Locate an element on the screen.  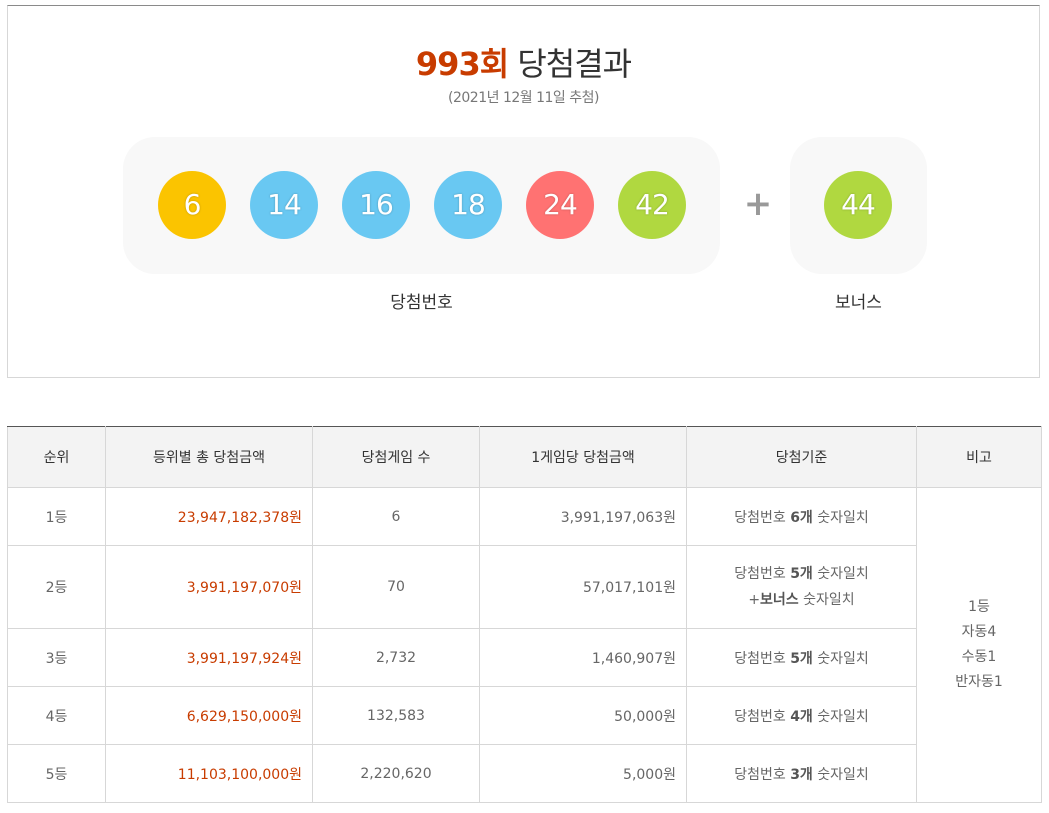
winning-ball-6: 42 is located at coordinates (652, 205).